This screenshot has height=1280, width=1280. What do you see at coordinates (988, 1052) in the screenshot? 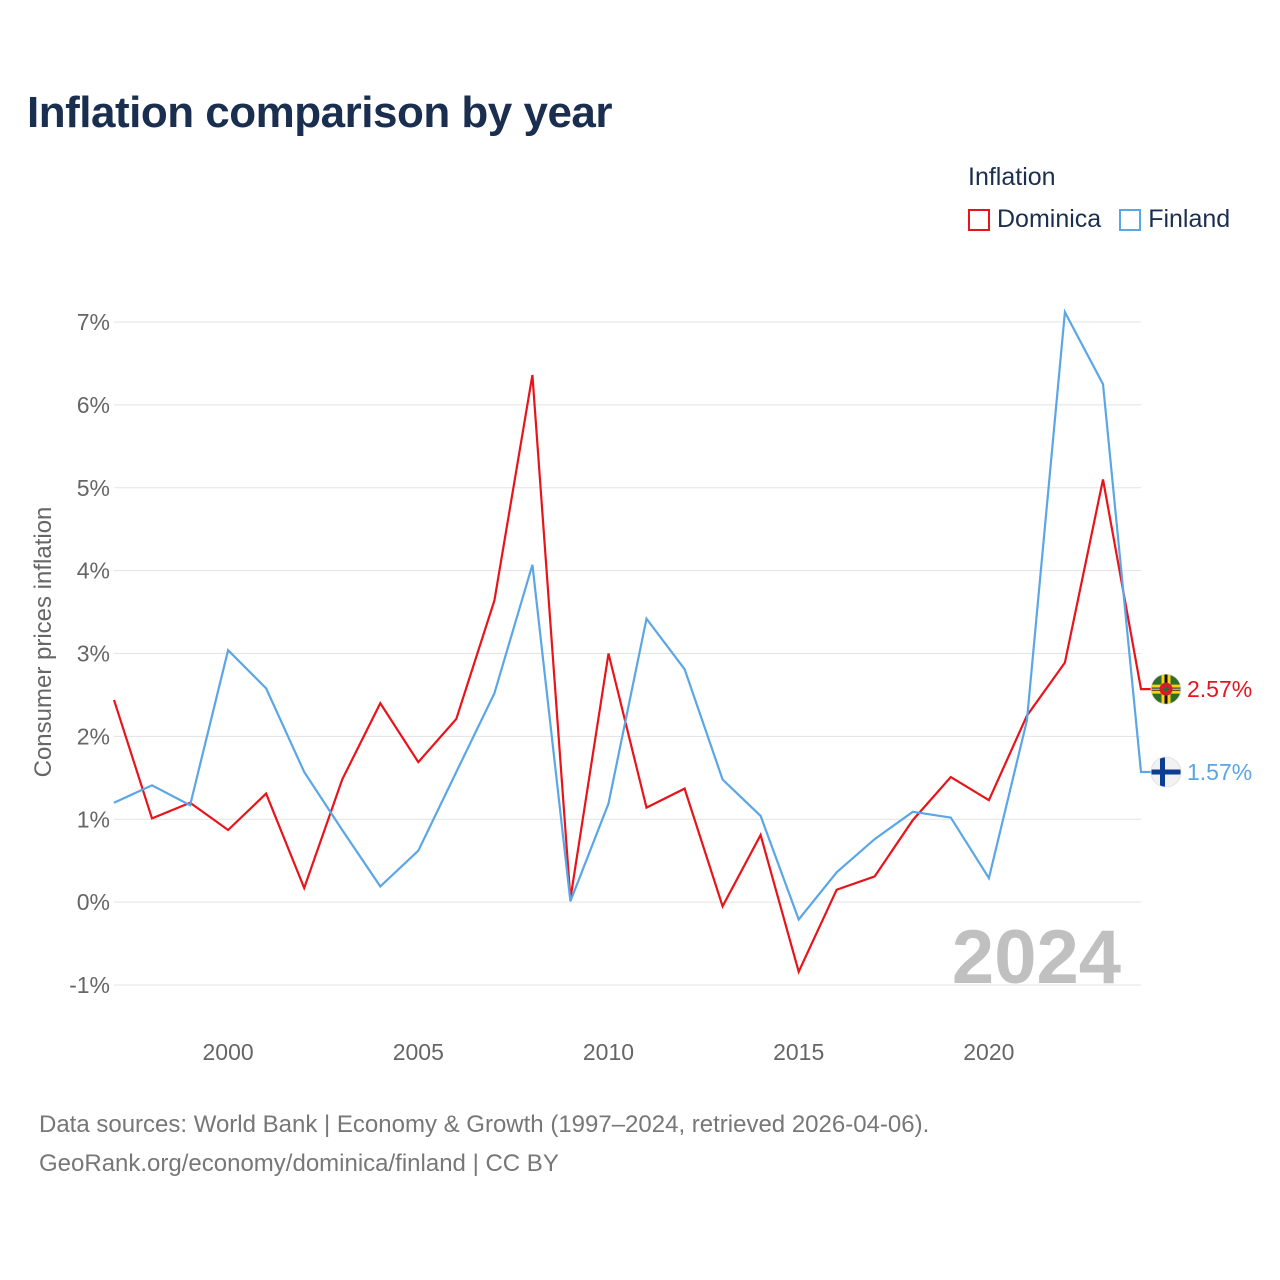
I see `x-tick-label: 2020` at bounding box center [988, 1052].